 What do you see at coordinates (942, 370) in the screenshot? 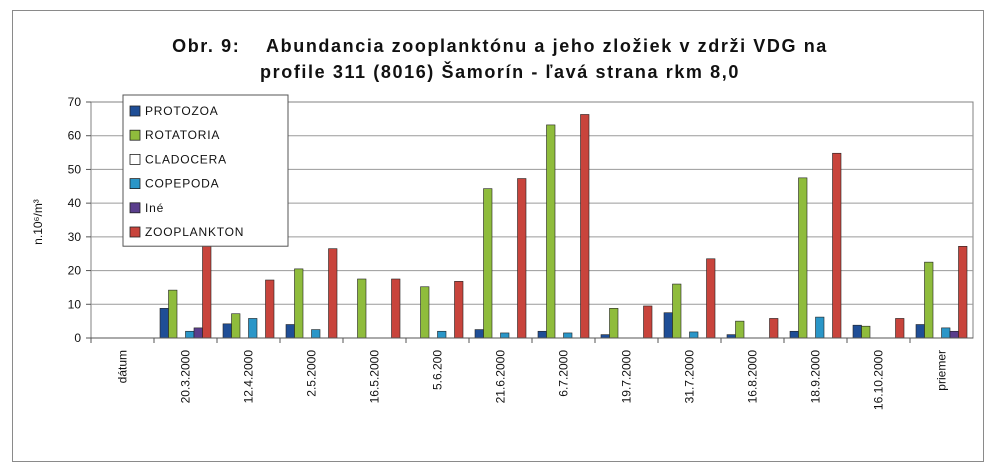
I see `x-category-label: priemer` at bounding box center [942, 370].